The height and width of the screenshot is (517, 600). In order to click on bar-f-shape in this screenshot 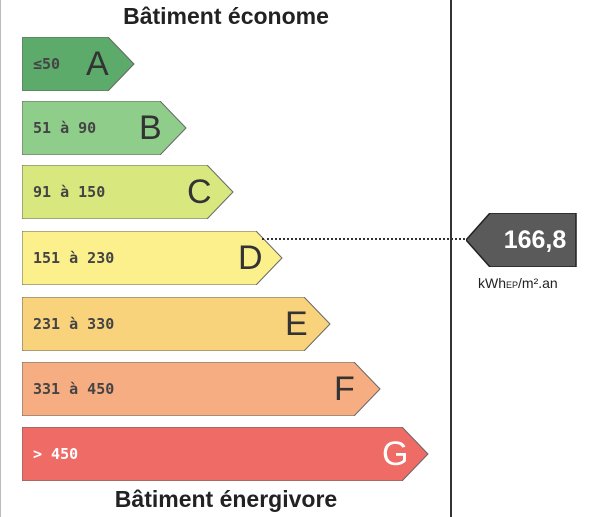, I will do `click(201, 389)`.